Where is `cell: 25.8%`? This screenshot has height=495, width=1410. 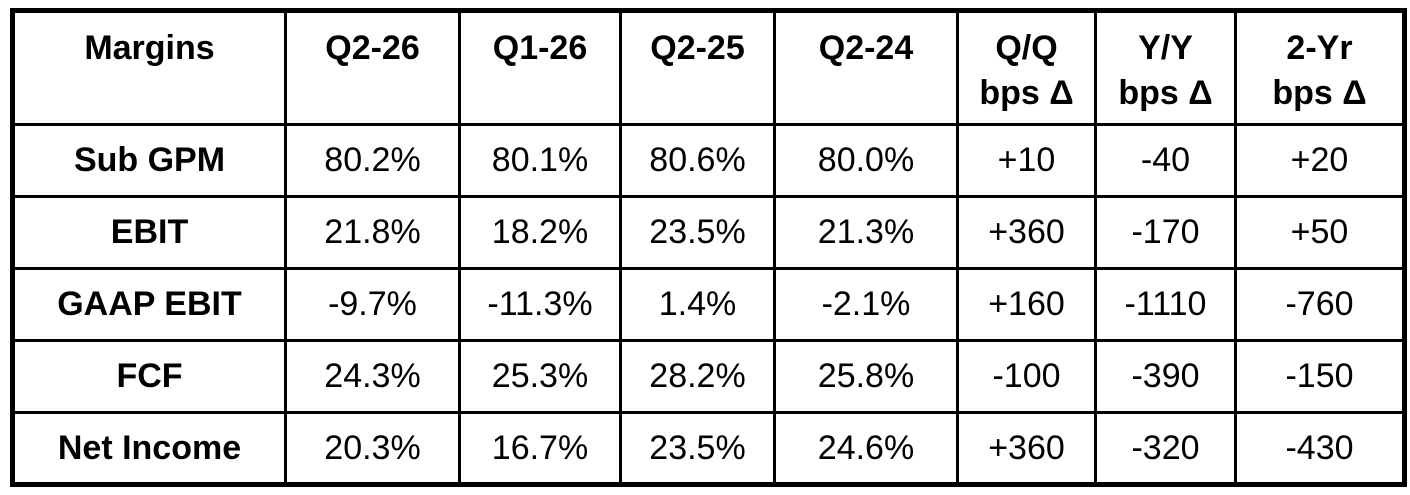 cell: 25.8% is located at coordinates (866, 376).